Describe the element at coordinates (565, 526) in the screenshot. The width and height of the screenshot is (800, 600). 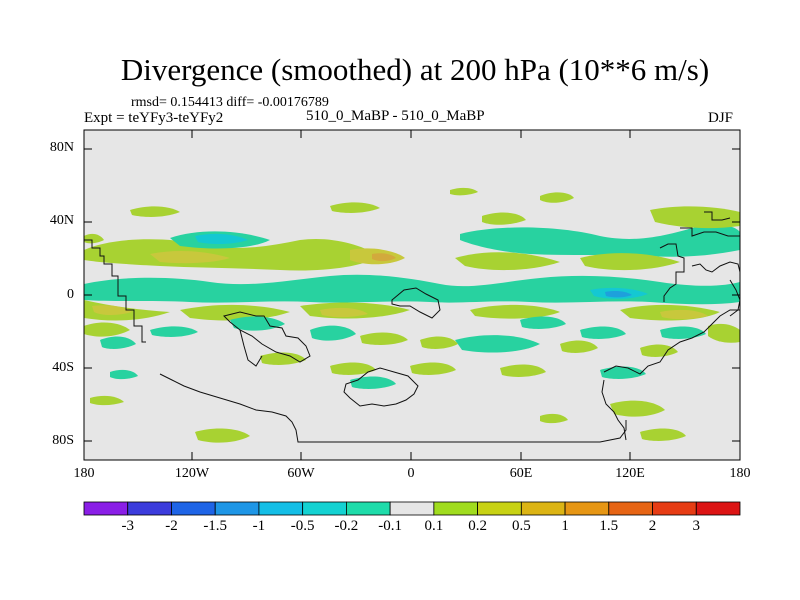
I see `colorbar-label: 1` at that location.